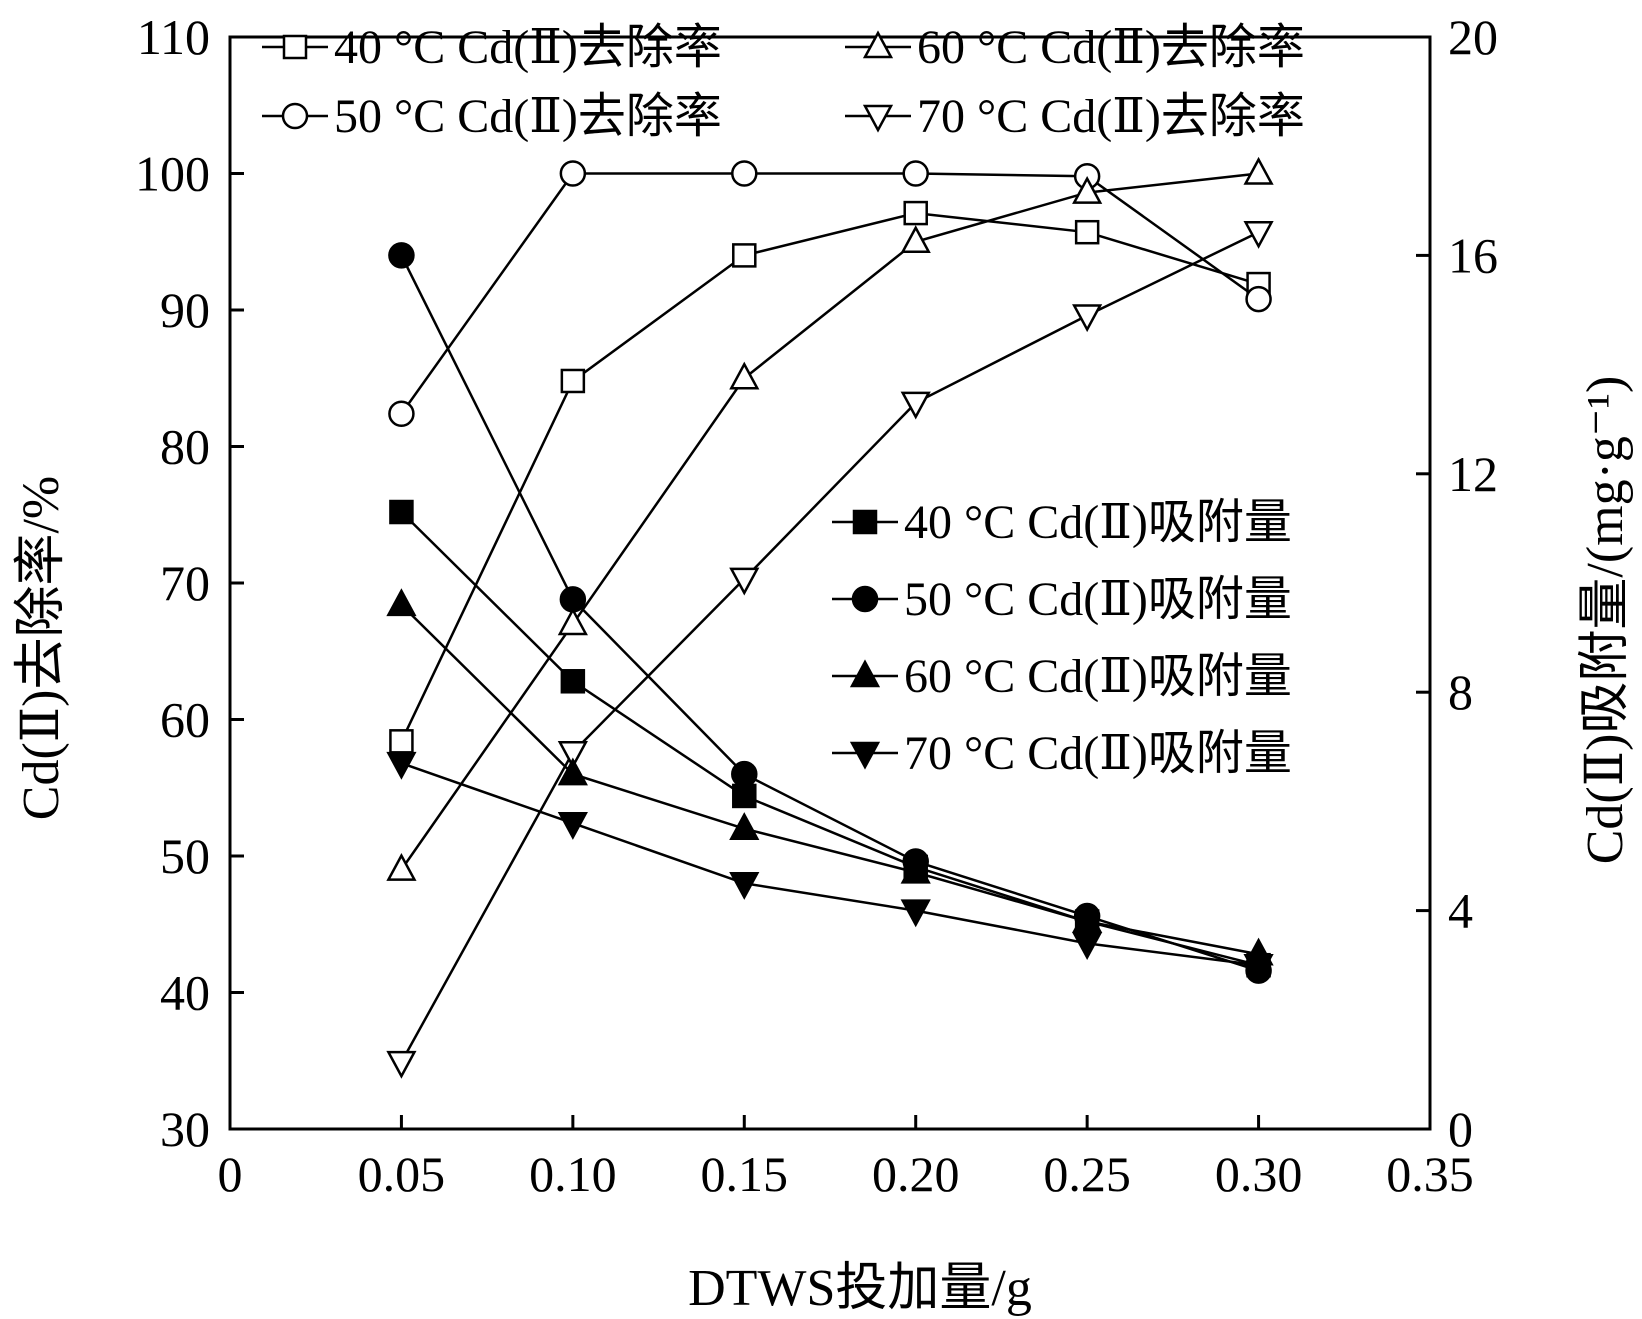  What do you see at coordinates (1111, 116) in the screenshot?
I see `legend-label: 70 °C Cd(Ⅱ)去除率` at bounding box center [1111, 116].